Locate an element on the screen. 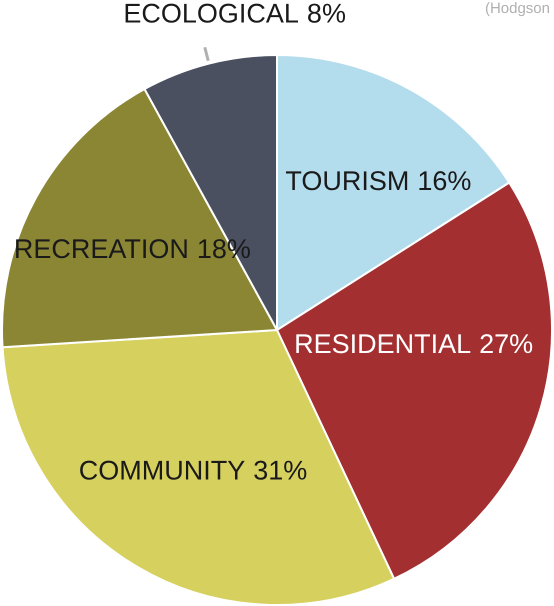 Image resolution: width=554 pixels, height=606 pixels. data-label: 8% is located at coordinates (326, 14).